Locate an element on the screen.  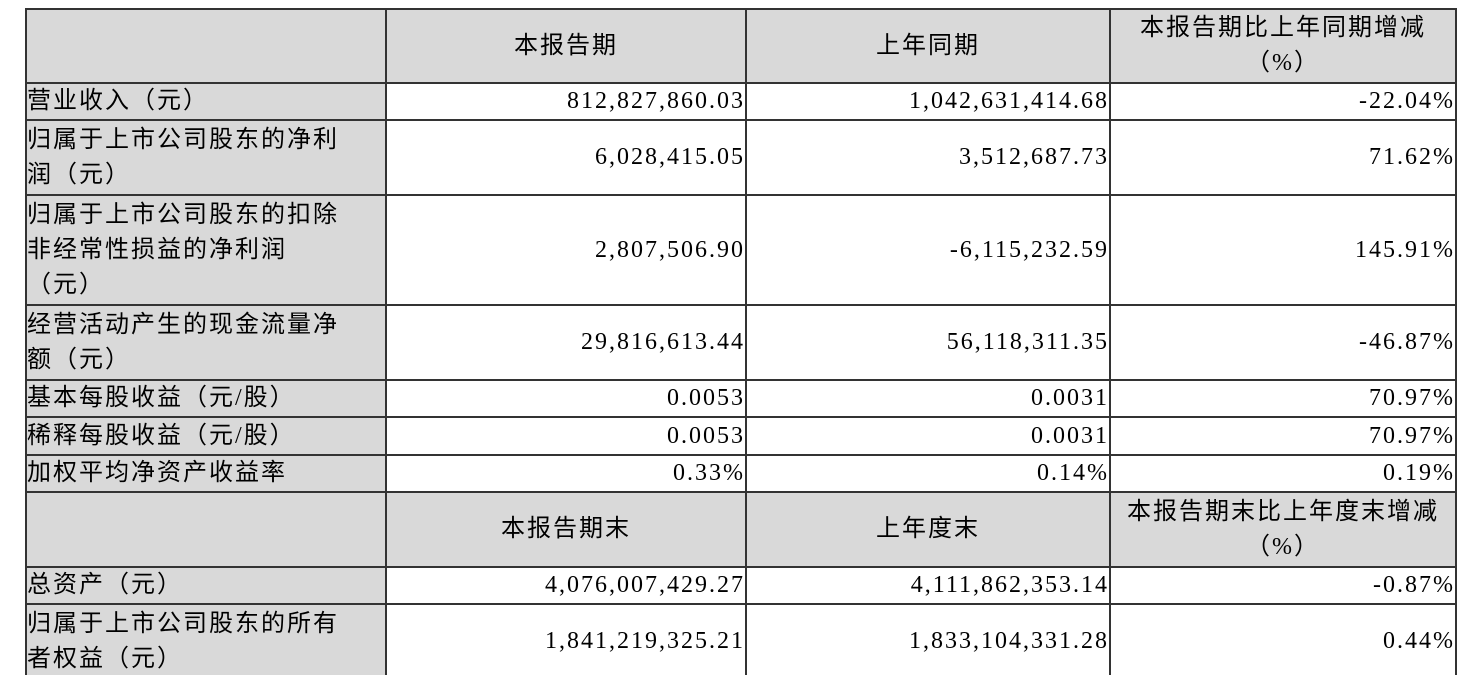
row-value-change: -22.04% is located at coordinates (1283, 101).